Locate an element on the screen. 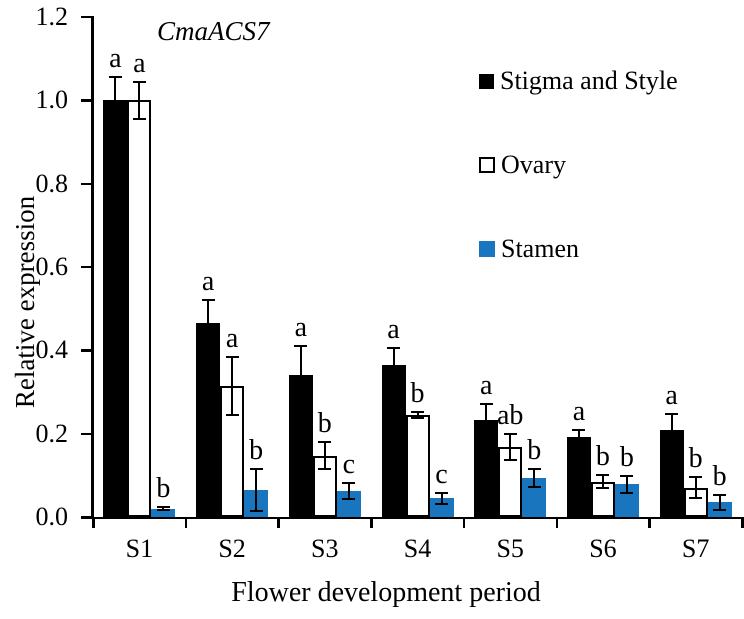  y-tick-label: 1.0 is located at coordinates (52, 100).